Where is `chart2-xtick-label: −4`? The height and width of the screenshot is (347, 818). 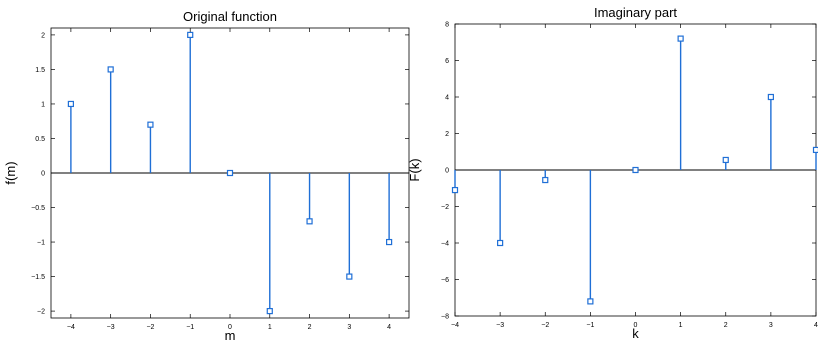
chart2-xtick-label: −4 is located at coordinates (455, 325).